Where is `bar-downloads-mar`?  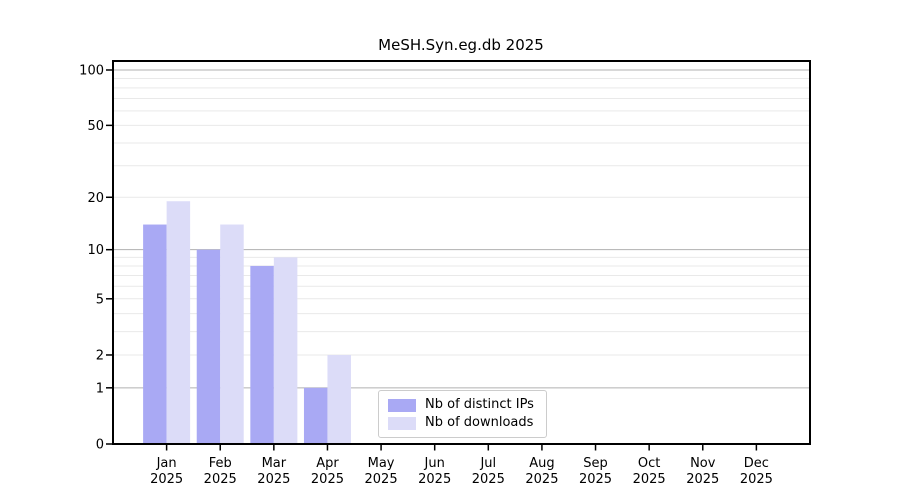 bar-downloads-mar is located at coordinates (285, 350).